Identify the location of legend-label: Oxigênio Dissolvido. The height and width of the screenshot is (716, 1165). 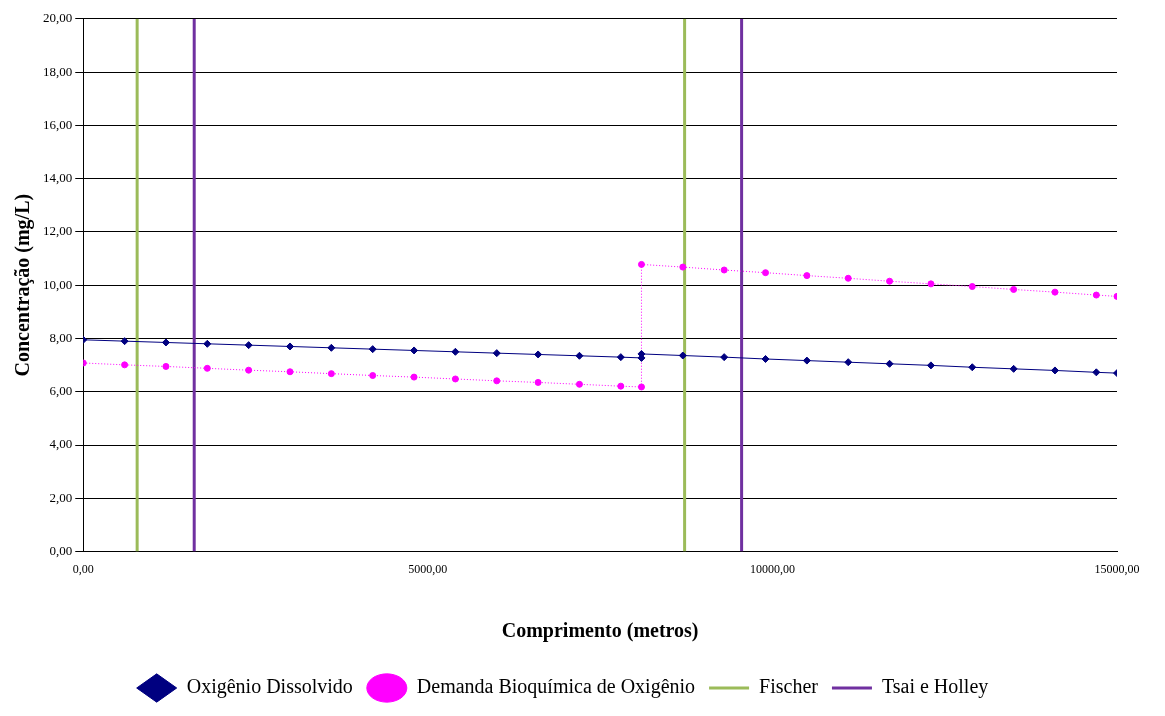
(269, 687).